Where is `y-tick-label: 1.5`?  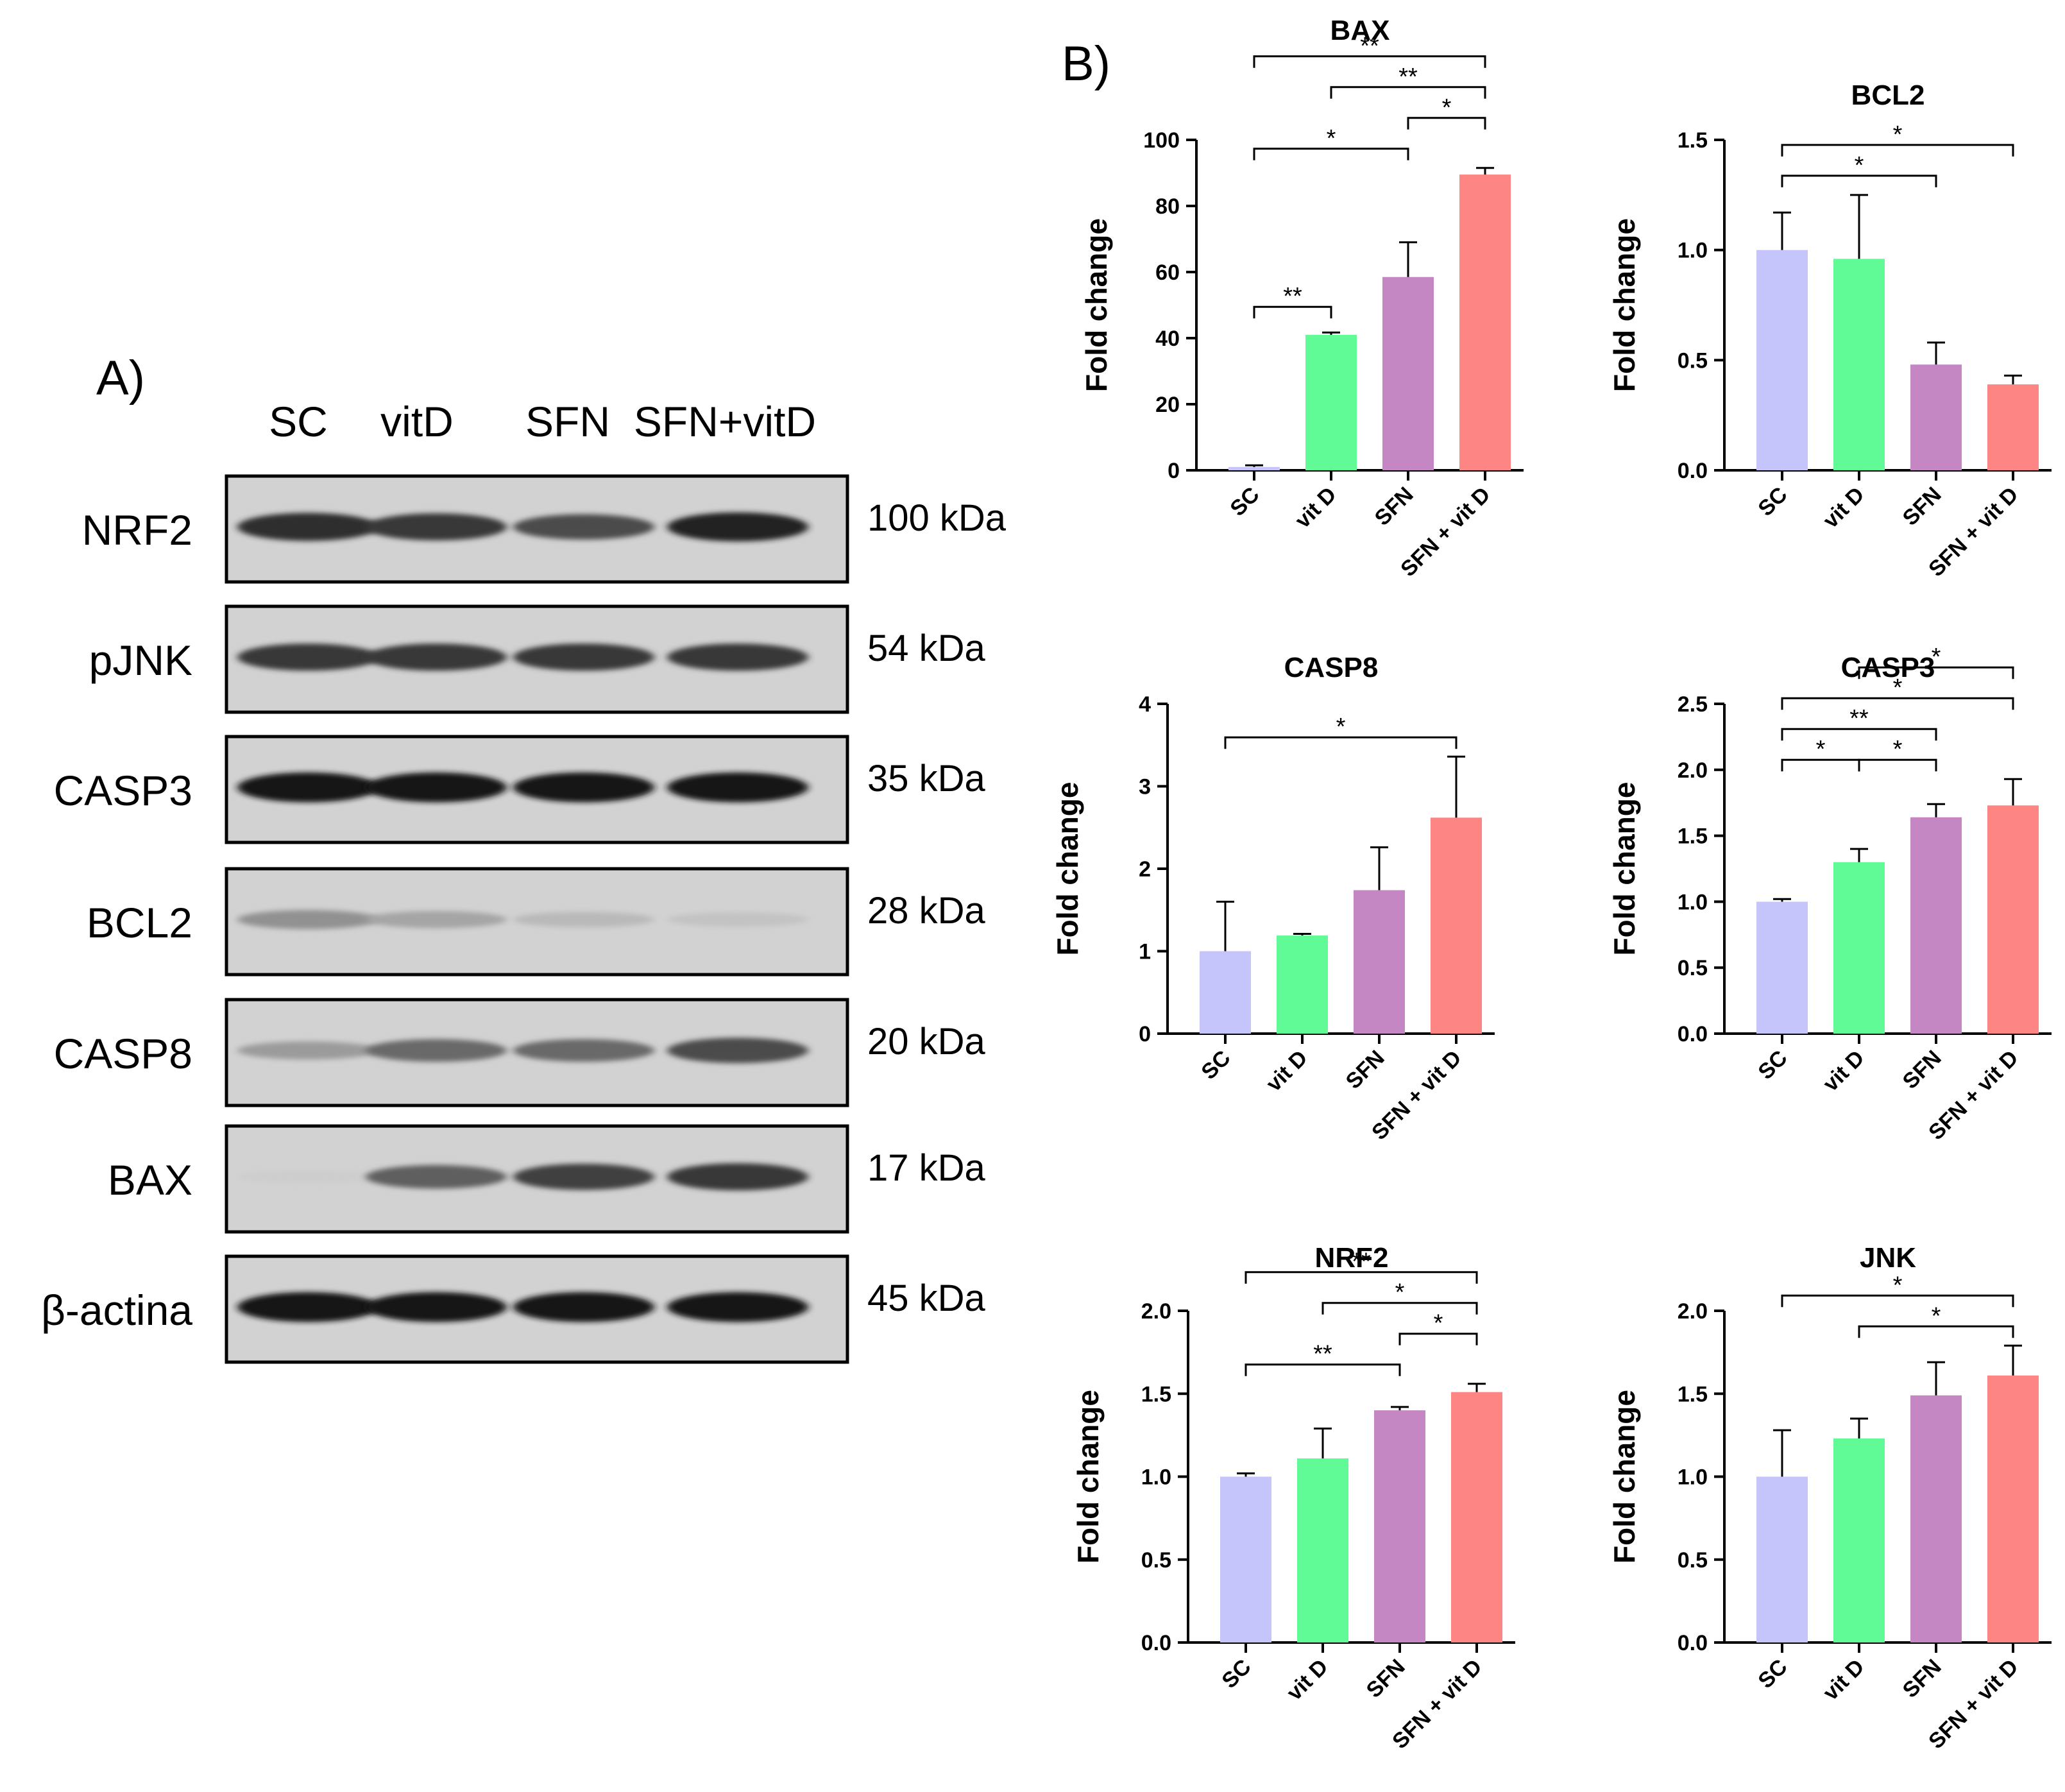
y-tick-label: 1.5 is located at coordinates (1693, 140).